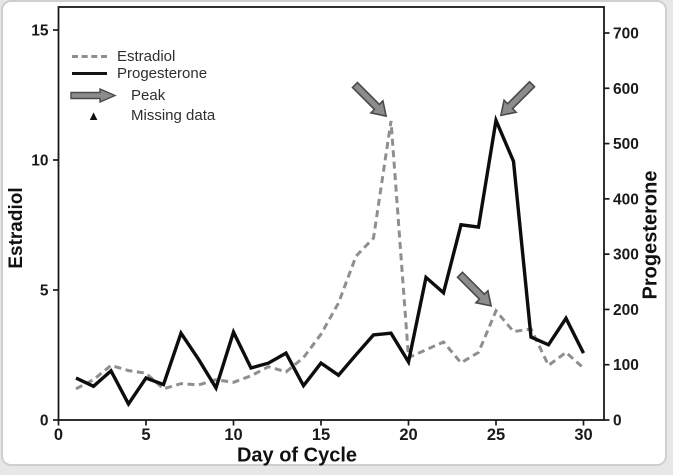 The width and height of the screenshot is (673, 475). I want to click on left-tick-label: 10, so click(39, 161).